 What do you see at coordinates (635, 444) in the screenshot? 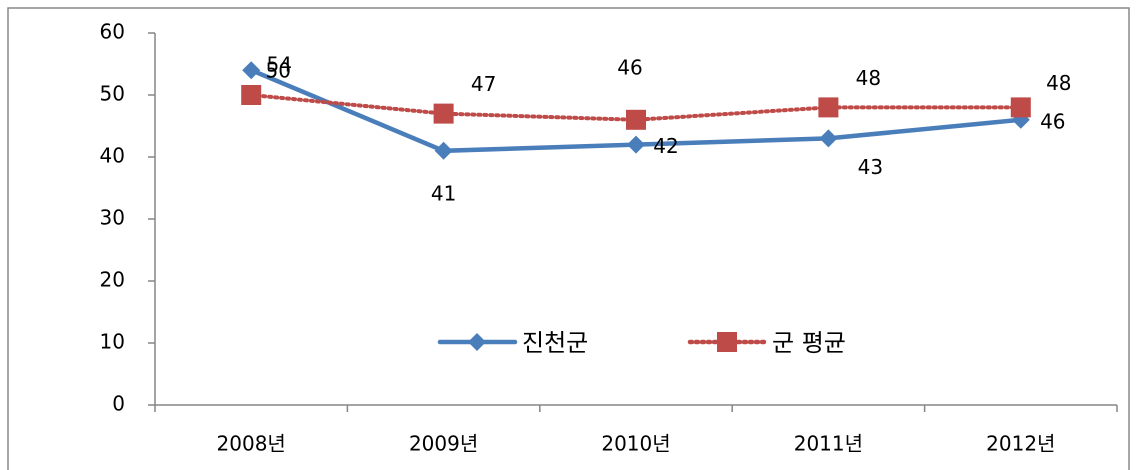
I see `x-tick-label: 2010년` at bounding box center [635, 444].